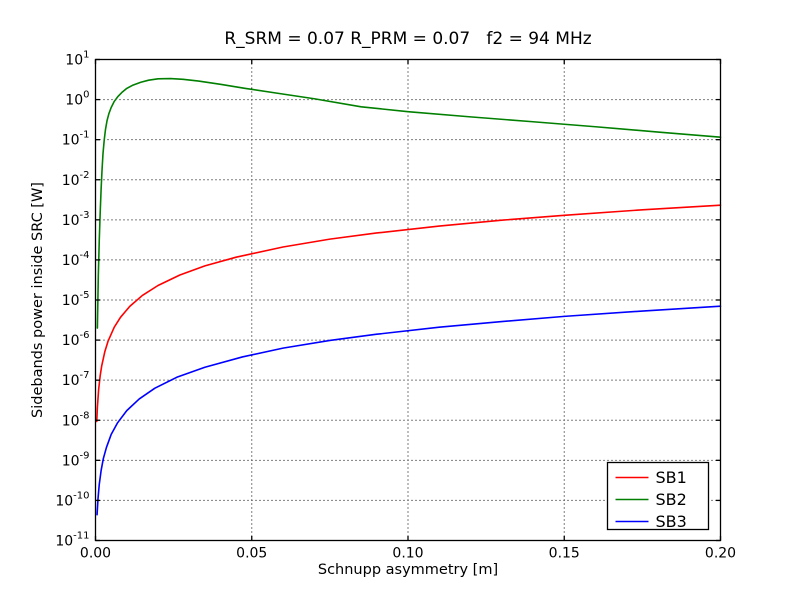  What do you see at coordinates (407, 554) in the screenshot?
I see `x-tick-label: 0.10` at bounding box center [407, 554].